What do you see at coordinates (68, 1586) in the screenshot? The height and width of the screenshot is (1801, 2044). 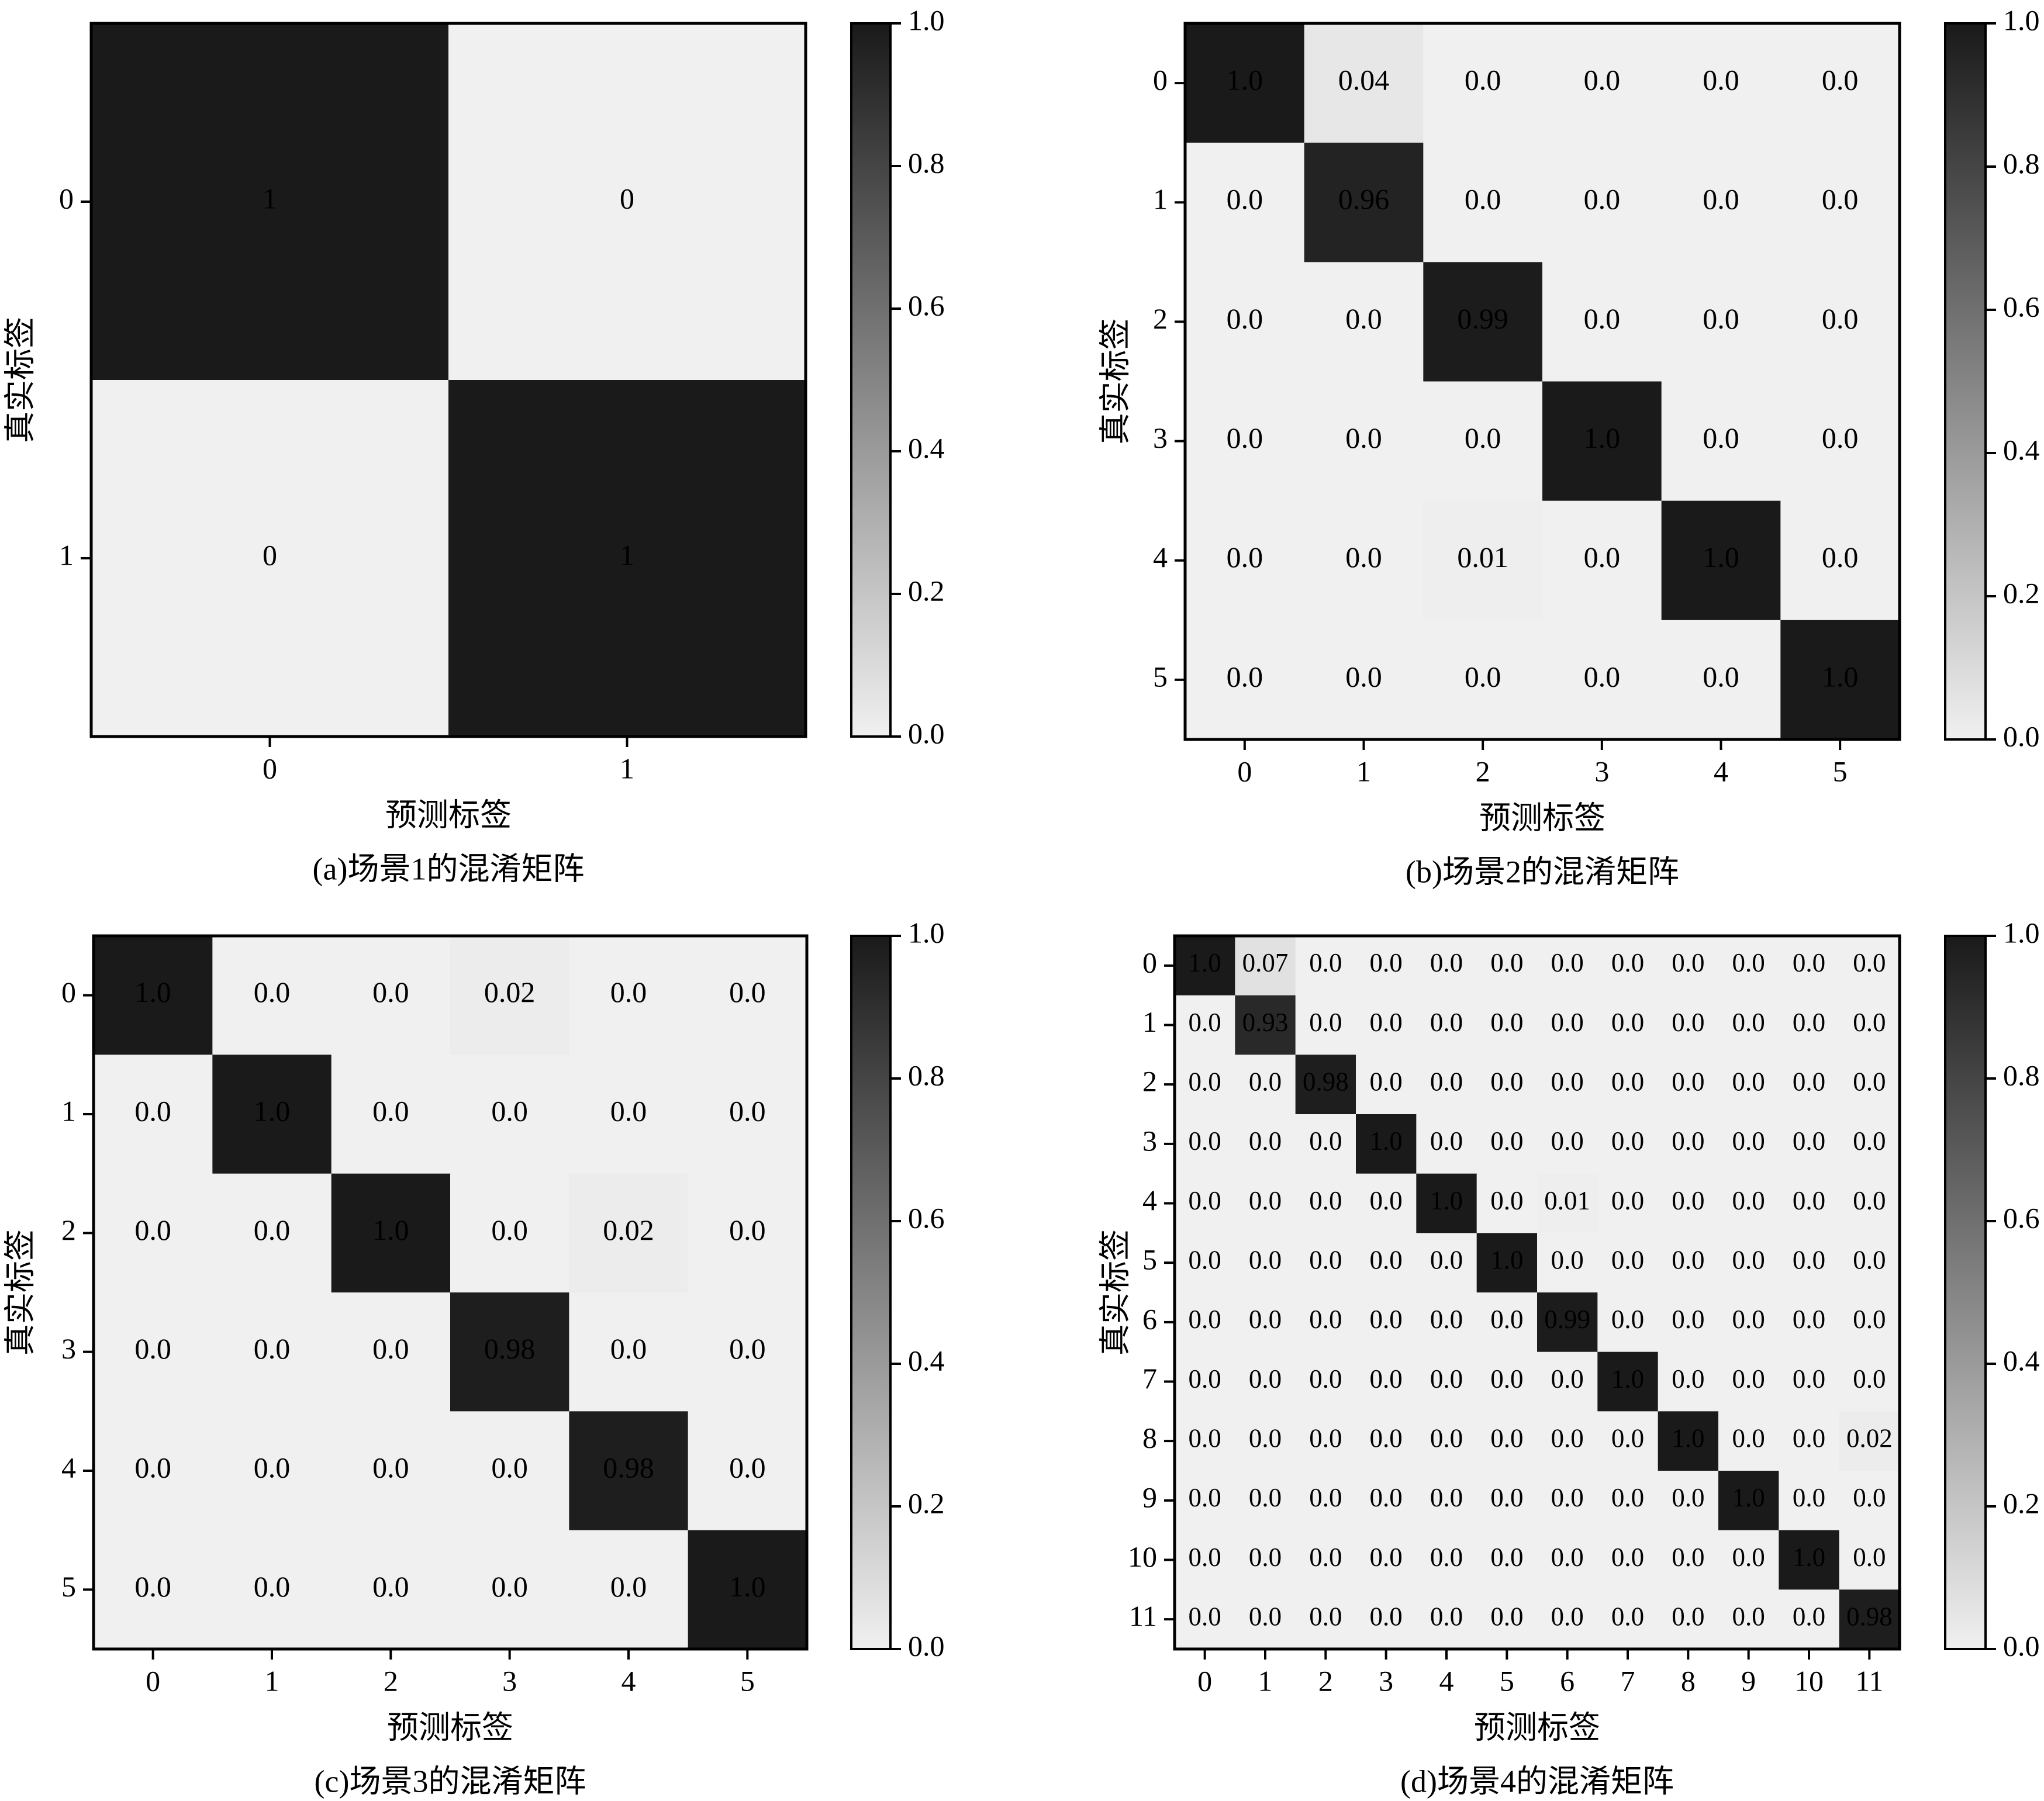 I see `y-tick-label: 5` at bounding box center [68, 1586].